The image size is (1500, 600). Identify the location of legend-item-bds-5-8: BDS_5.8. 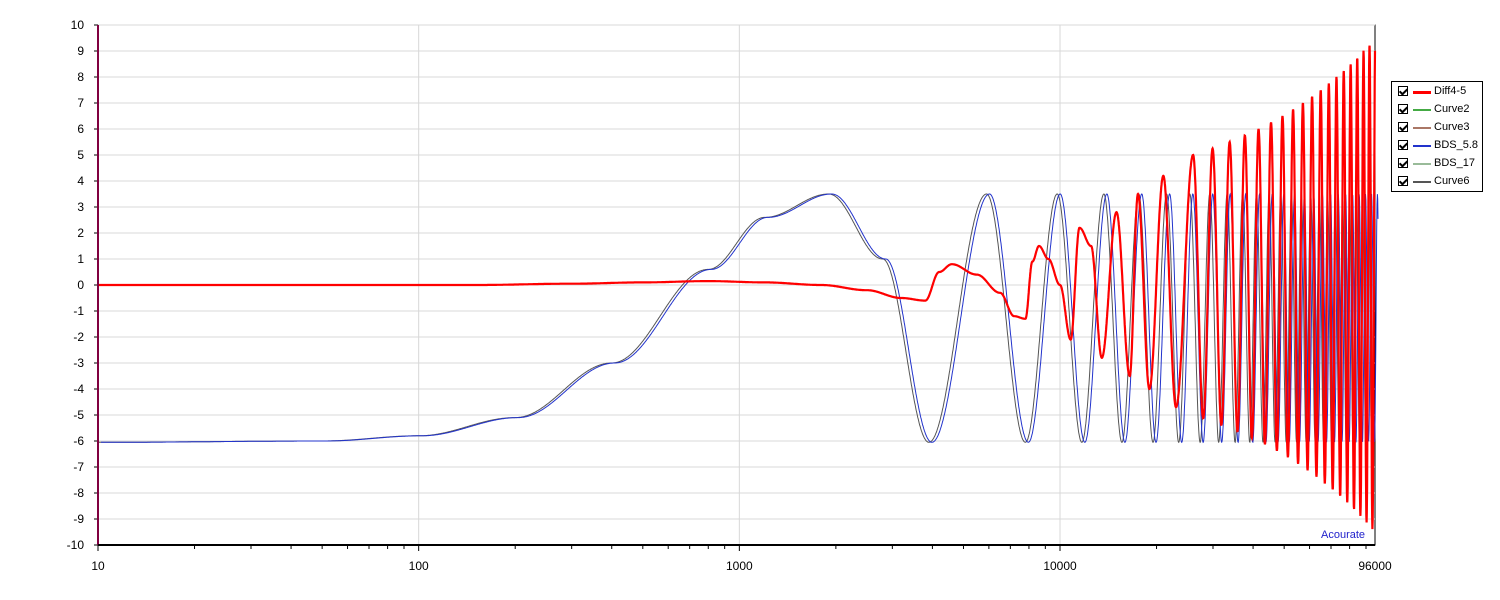
(1438, 146).